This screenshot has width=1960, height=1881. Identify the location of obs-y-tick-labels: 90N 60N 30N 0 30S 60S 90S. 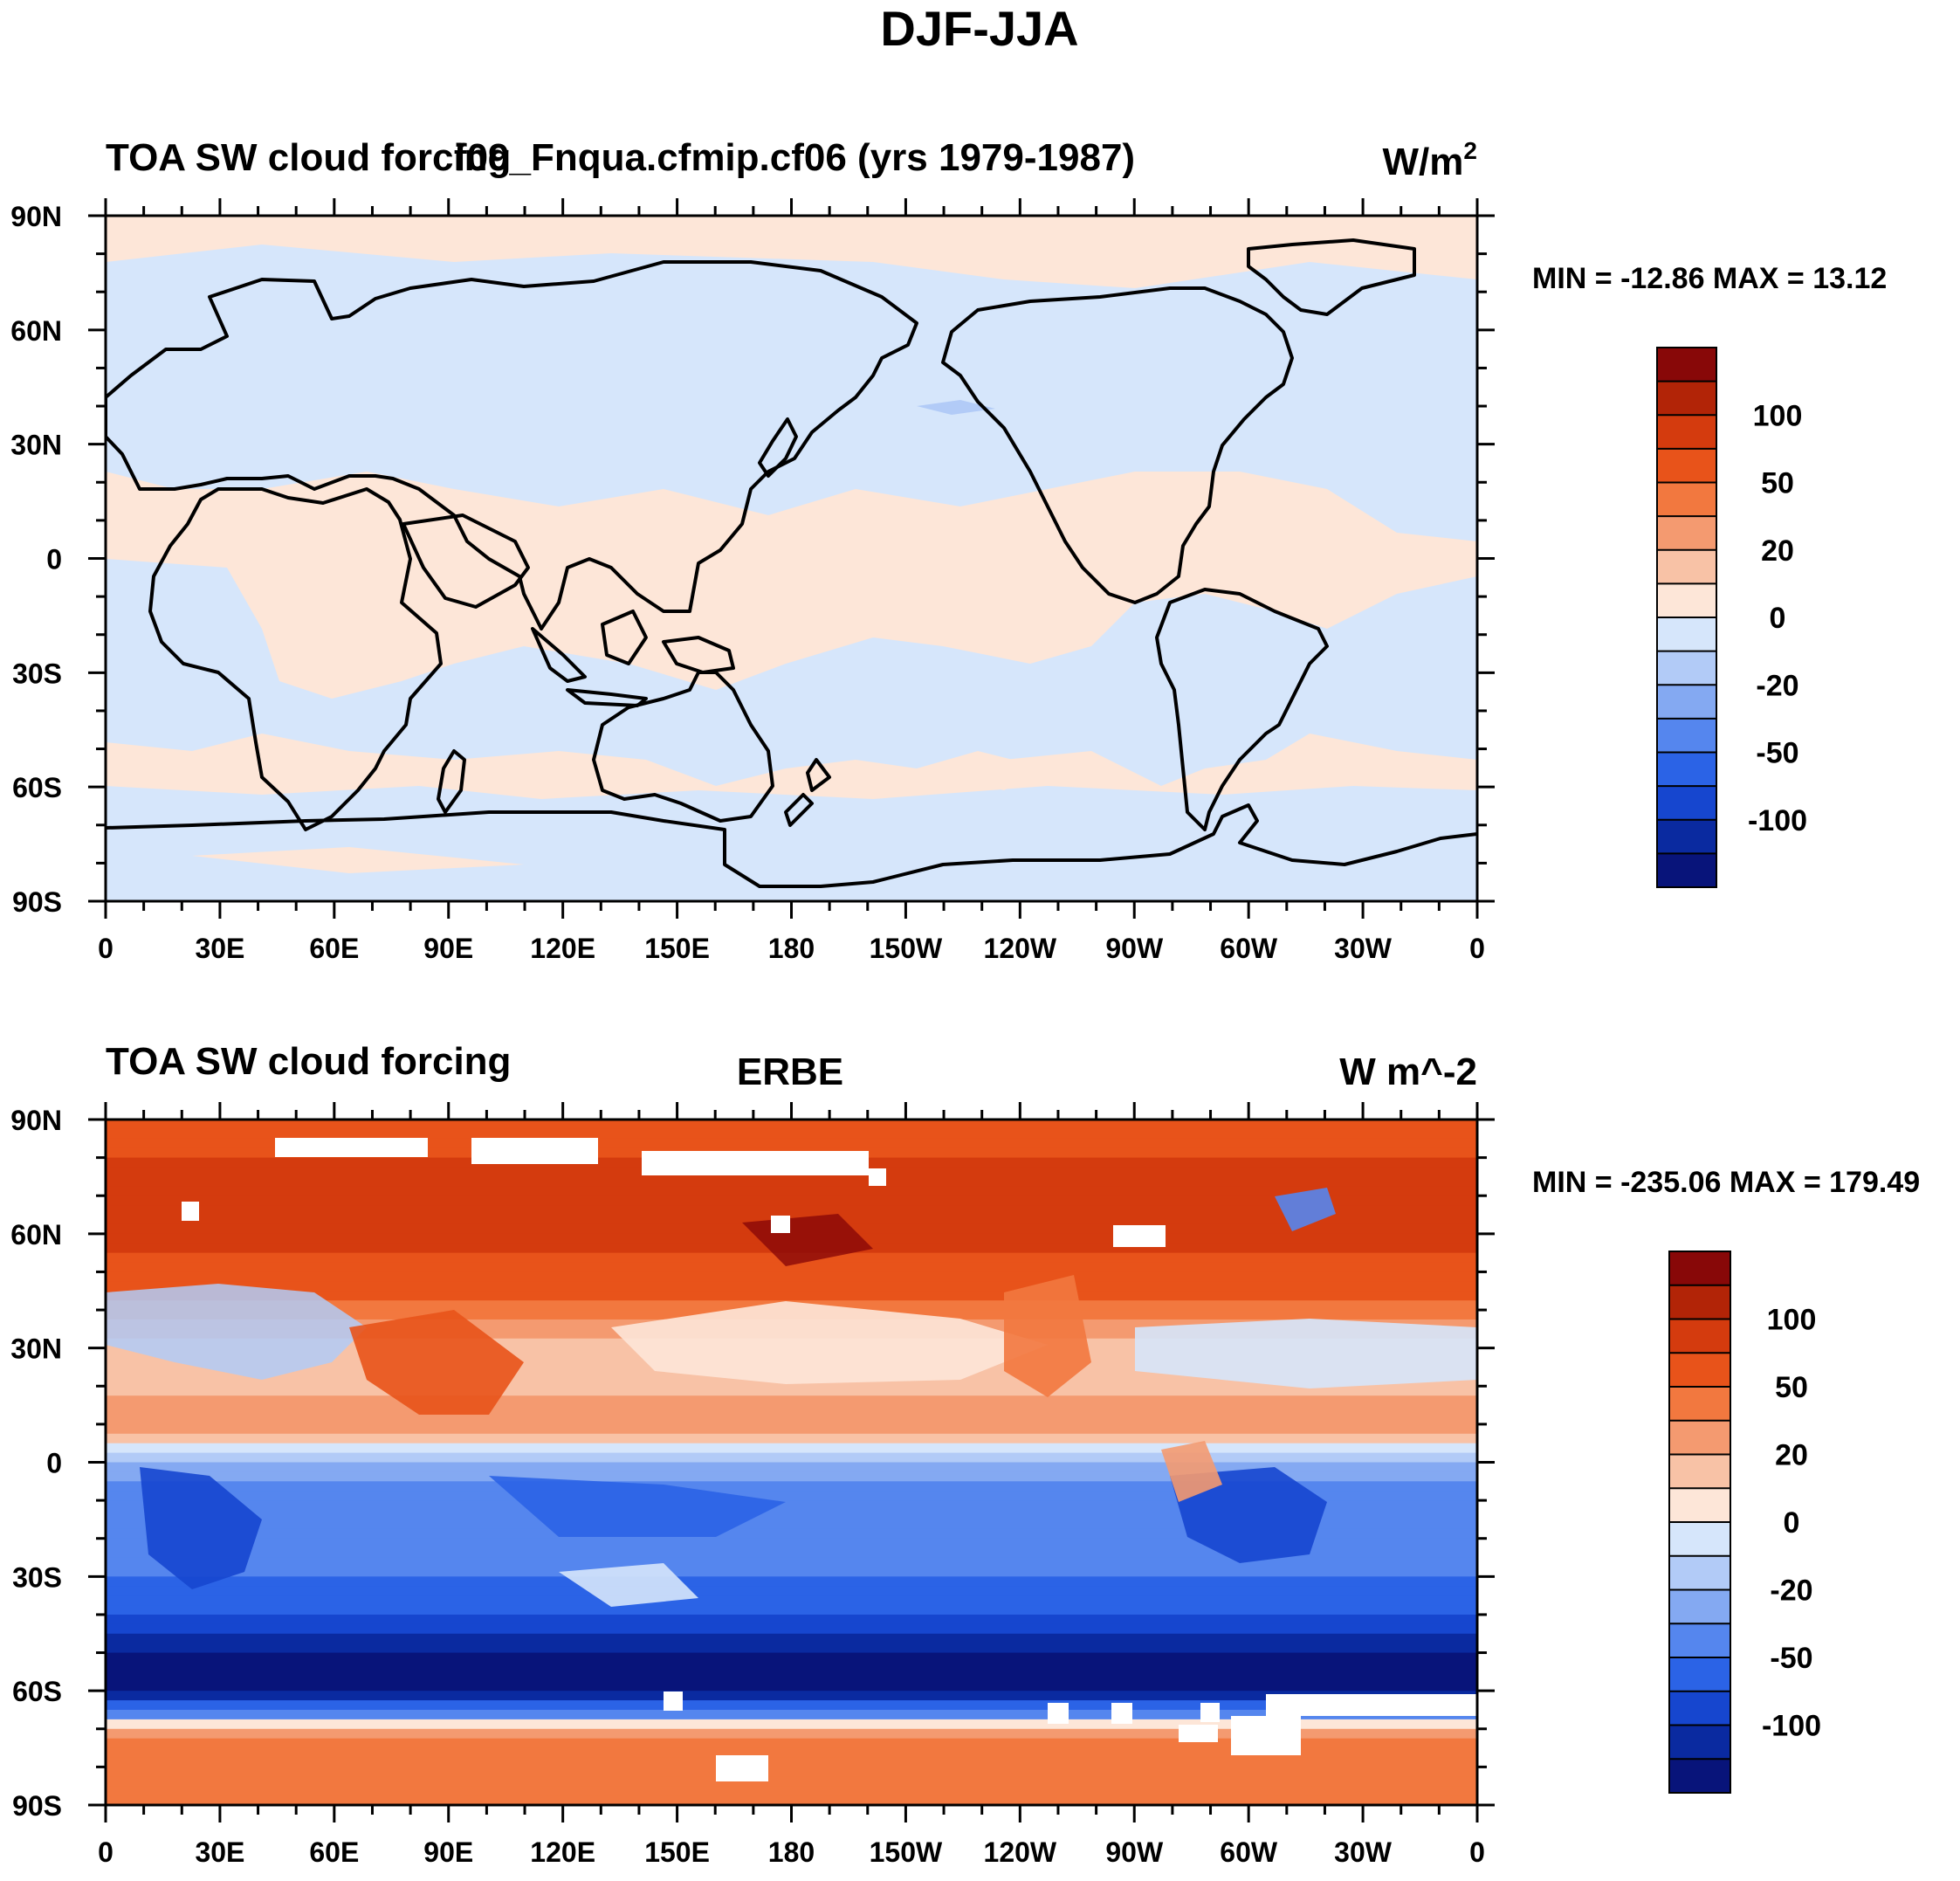
(36, 1463).